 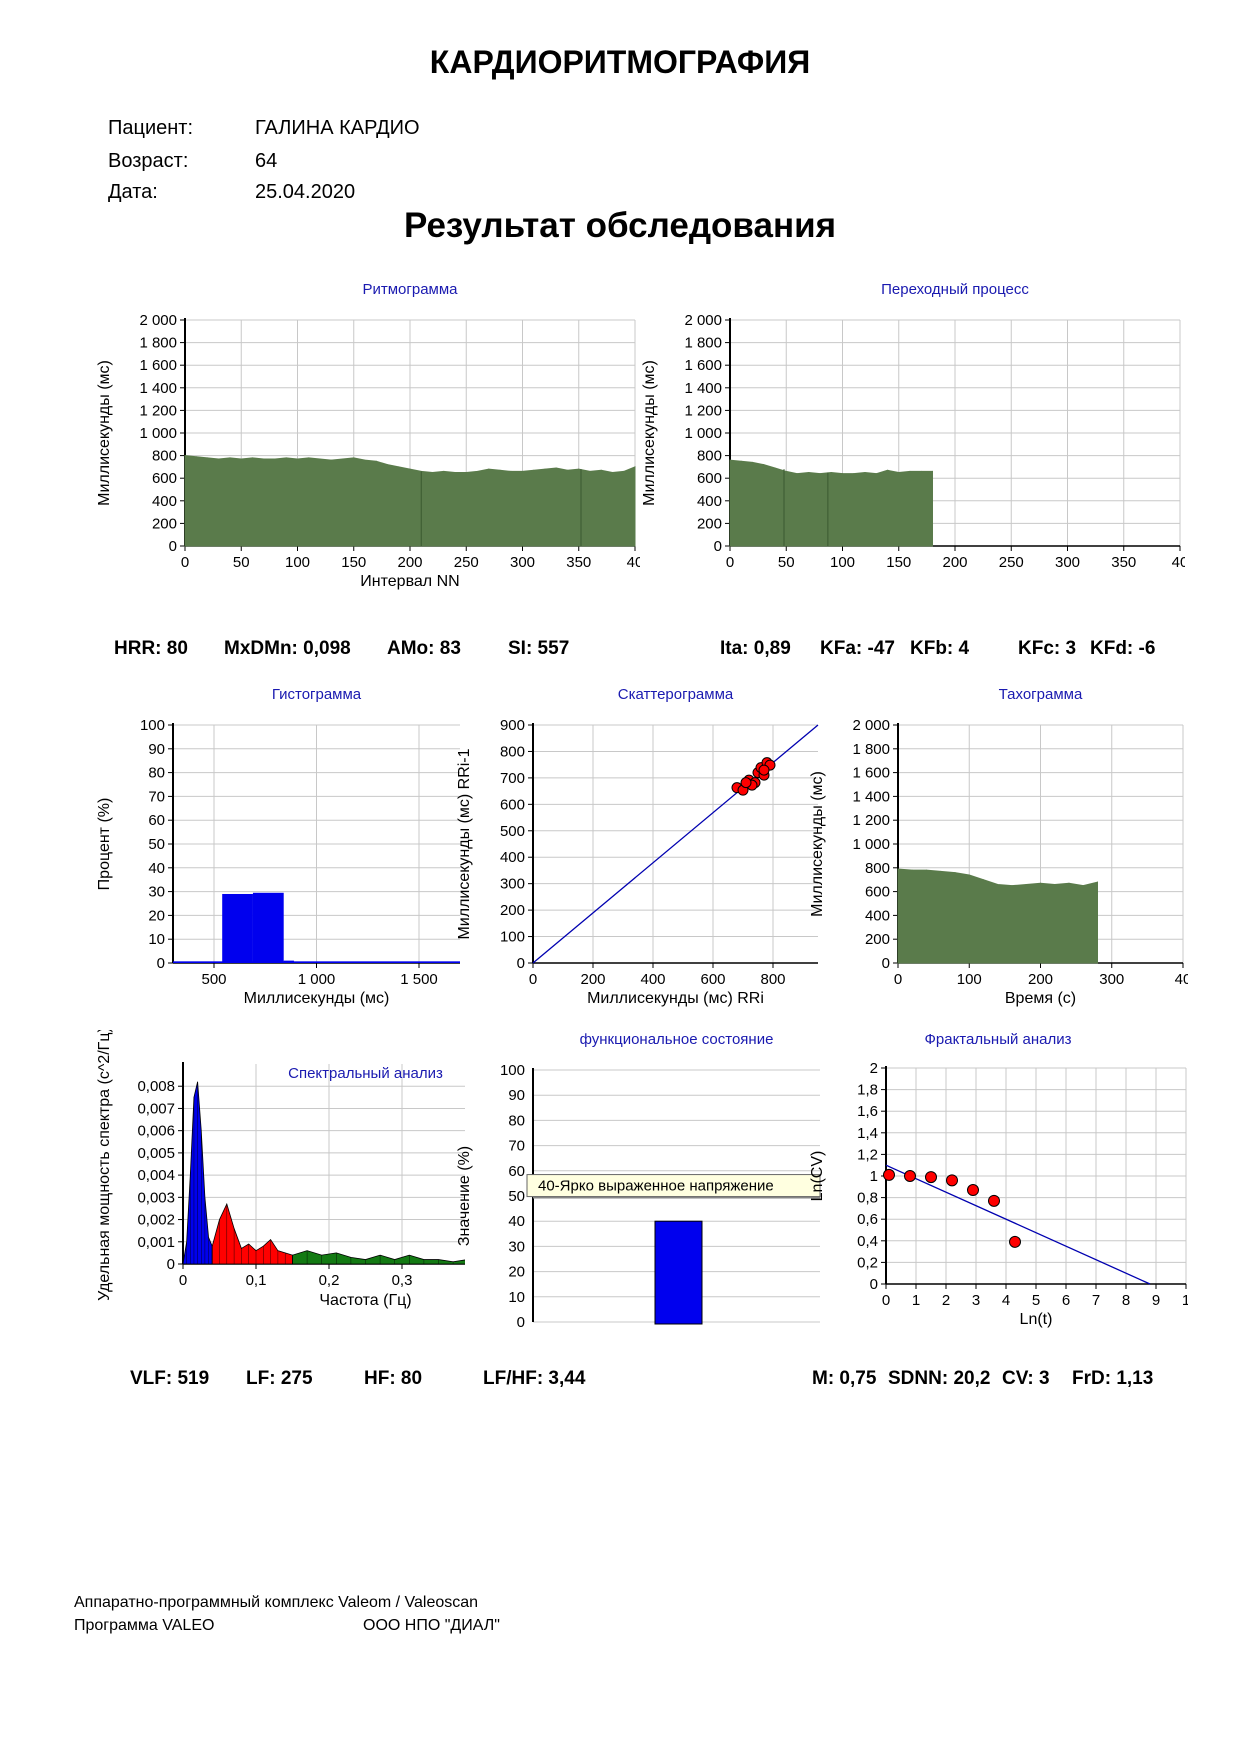 What do you see at coordinates (170, 1378) in the screenshot?
I see `stat-vlf: VLF: 519` at bounding box center [170, 1378].